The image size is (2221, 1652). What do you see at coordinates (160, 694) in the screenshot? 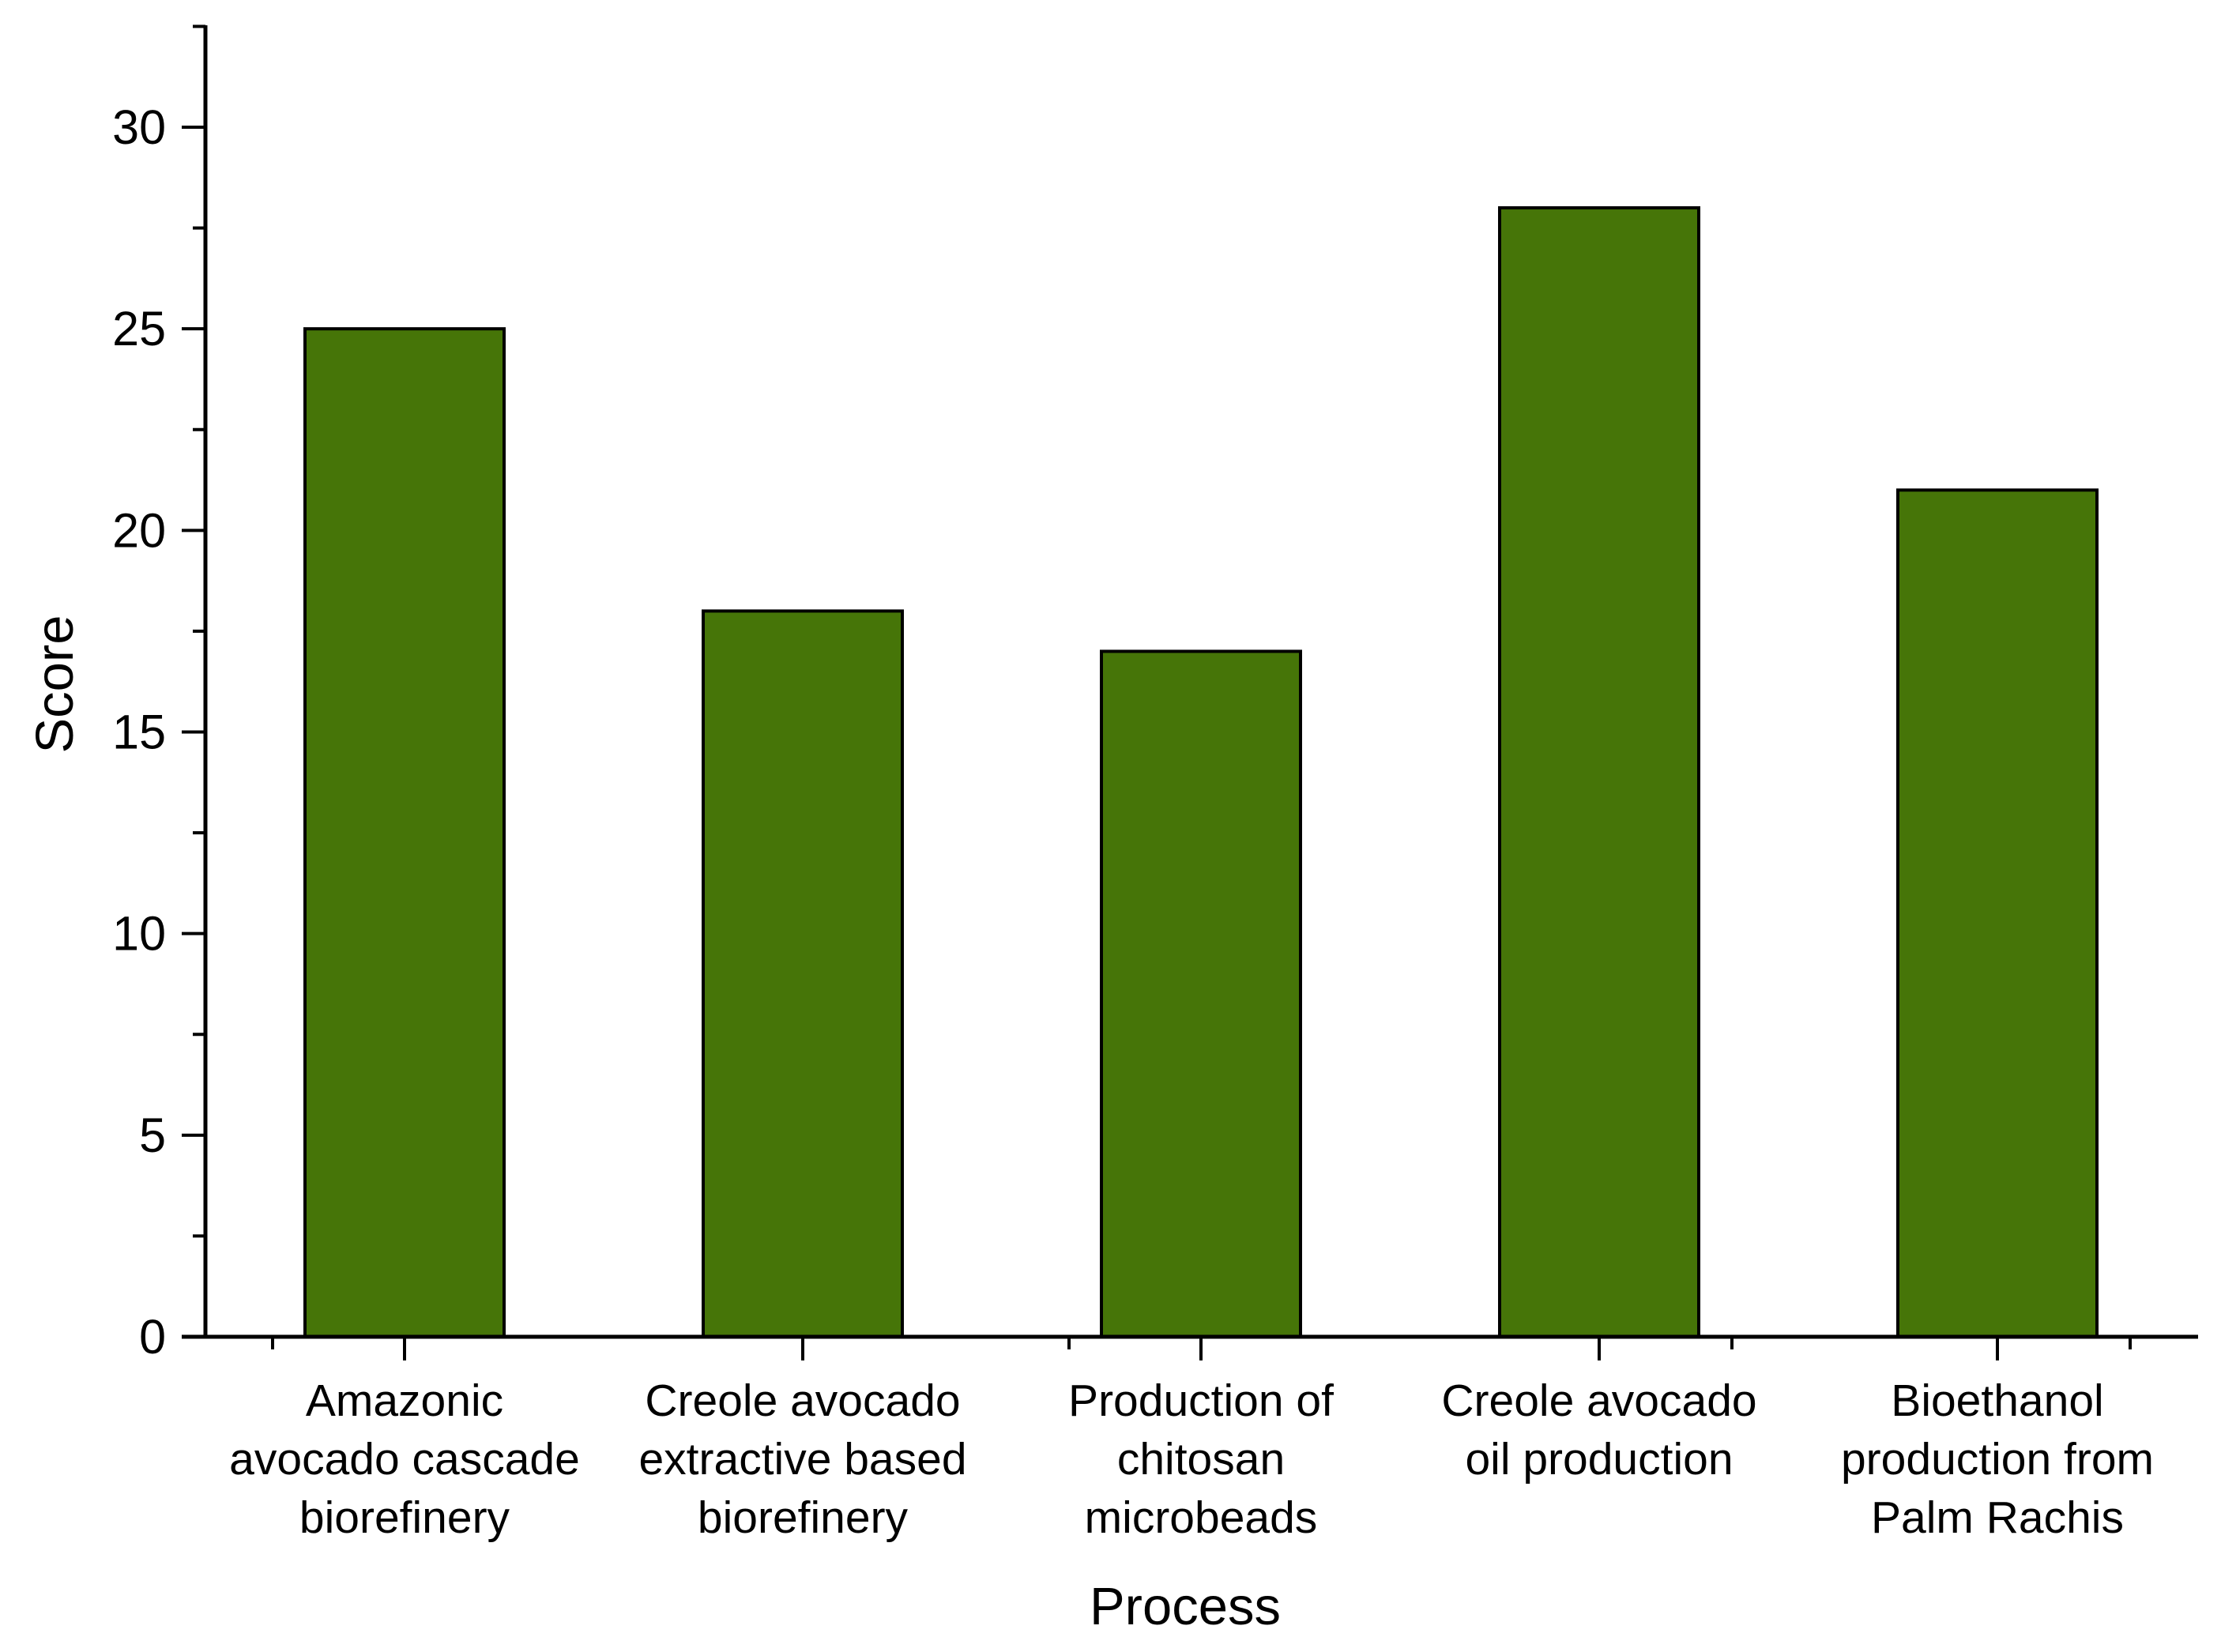
I see `y-axis: 0 5 10 15 20 25 30` at bounding box center [160, 694].